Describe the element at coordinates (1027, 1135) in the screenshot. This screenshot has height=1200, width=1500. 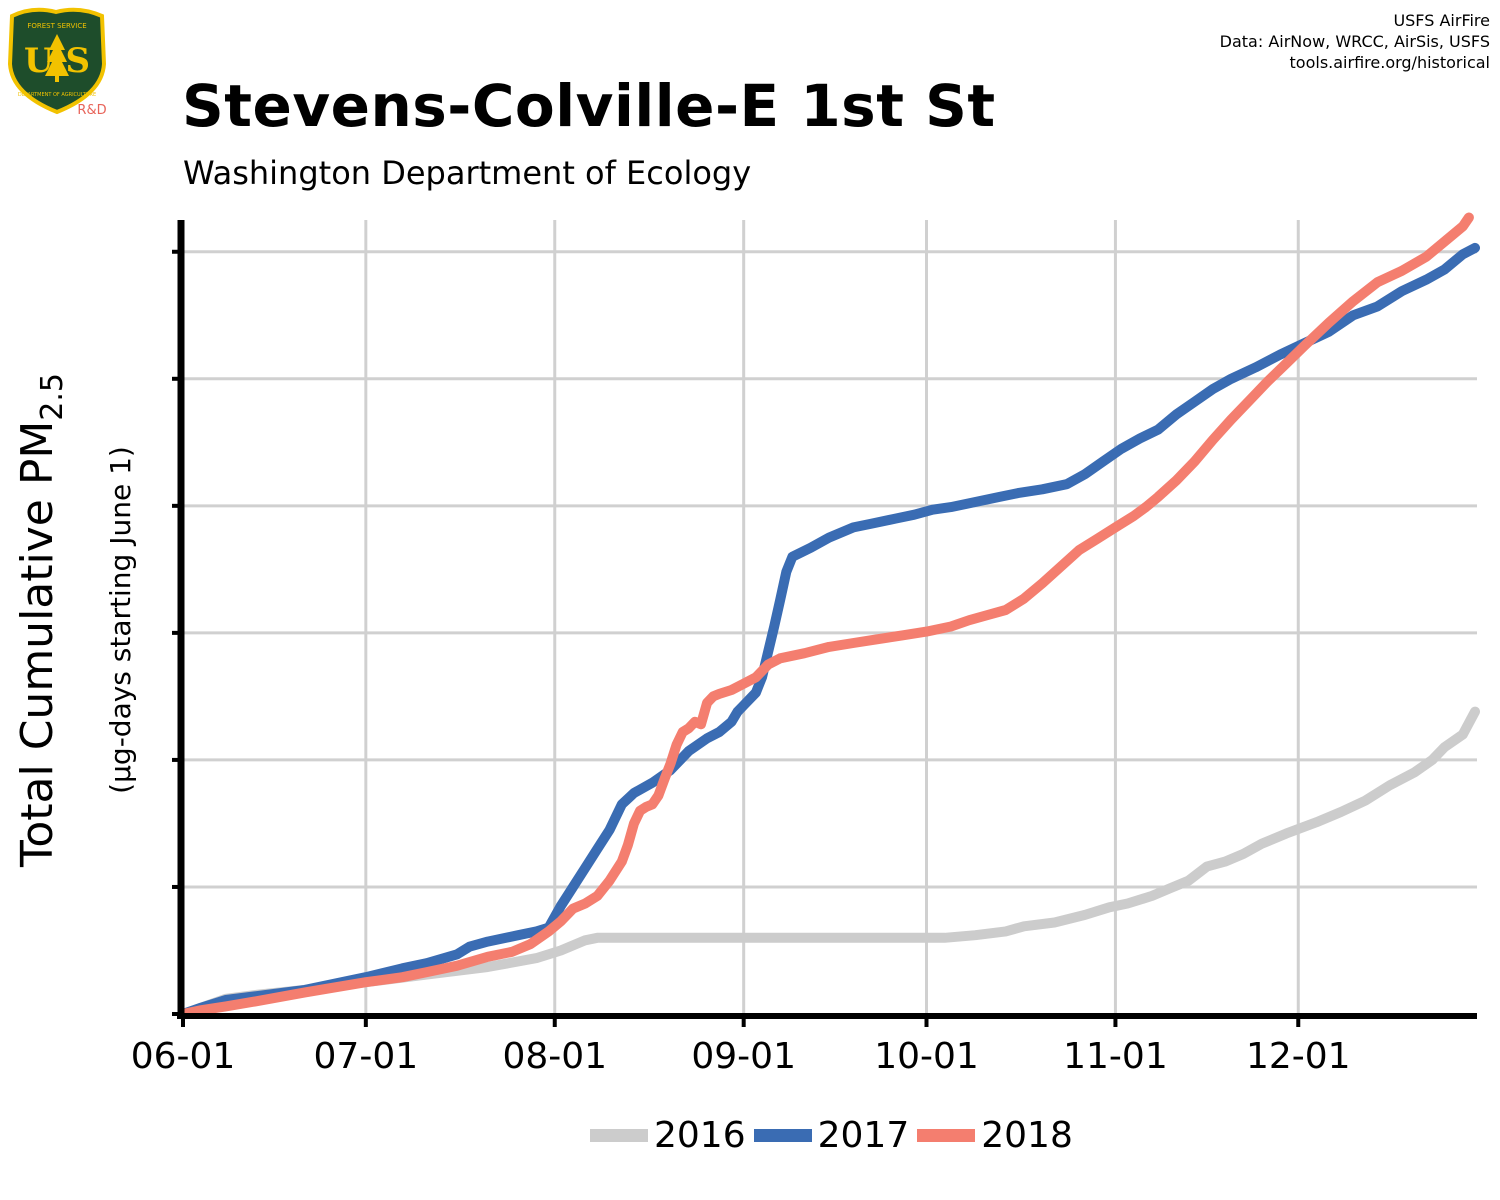
I see `legend-label: 2018` at that location.